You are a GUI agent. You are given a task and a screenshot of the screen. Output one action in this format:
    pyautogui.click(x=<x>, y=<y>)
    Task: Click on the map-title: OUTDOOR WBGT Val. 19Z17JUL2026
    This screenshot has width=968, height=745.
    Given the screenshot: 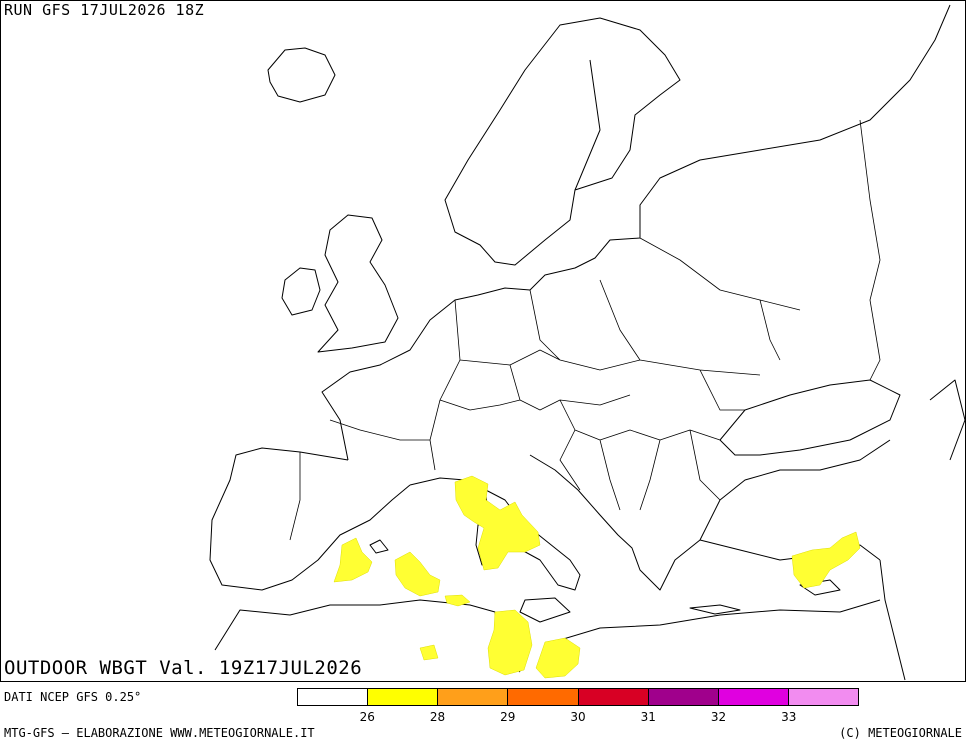 What is the action you would take?
    pyautogui.click(x=183, y=668)
    